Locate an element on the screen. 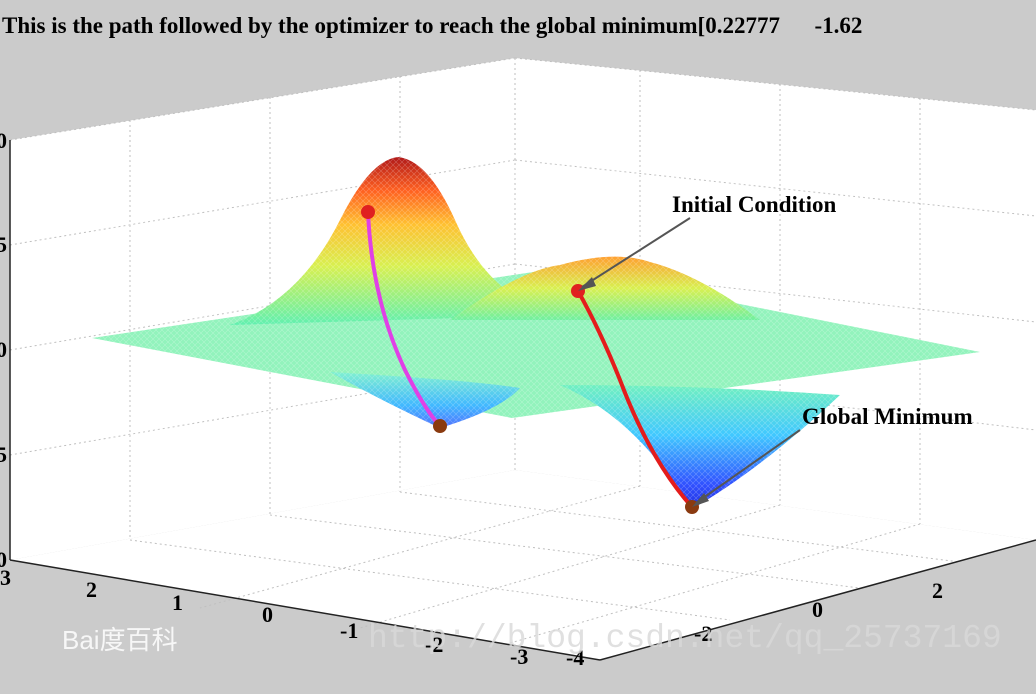 This screenshot has height=694, width=1036. end-marker-left is located at coordinates (440, 426).